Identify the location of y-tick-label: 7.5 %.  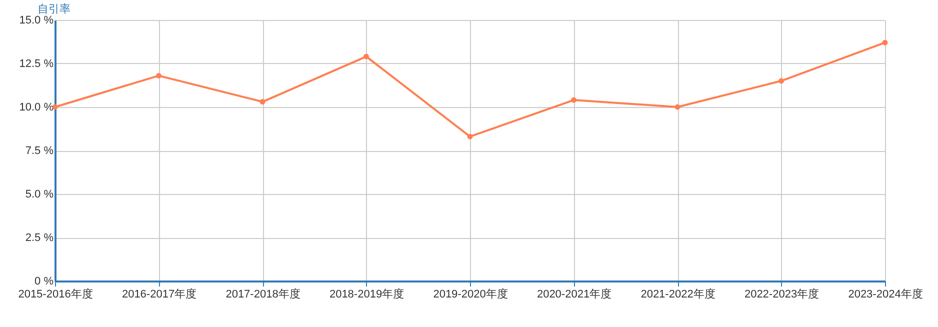
(39, 151).